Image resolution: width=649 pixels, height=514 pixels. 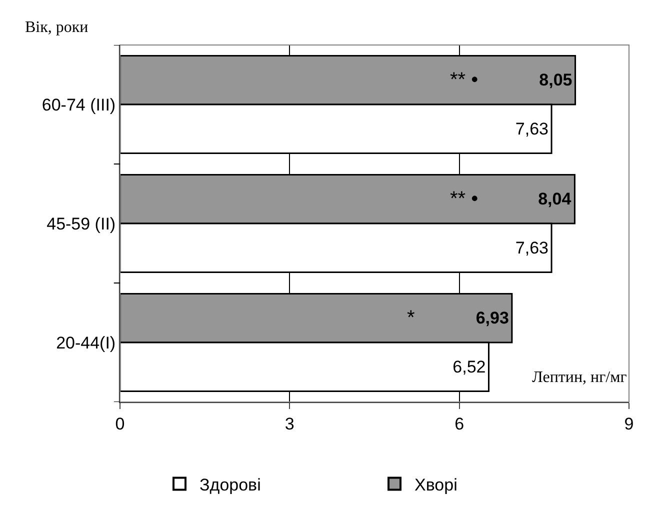 What do you see at coordinates (629, 424) in the screenshot?
I see `x-tick-label: 9` at bounding box center [629, 424].